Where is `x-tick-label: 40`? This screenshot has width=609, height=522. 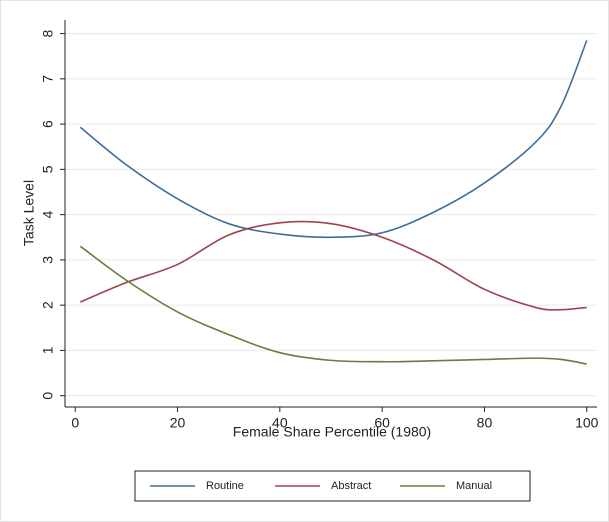
x-tick-label: 40 is located at coordinates (280, 423).